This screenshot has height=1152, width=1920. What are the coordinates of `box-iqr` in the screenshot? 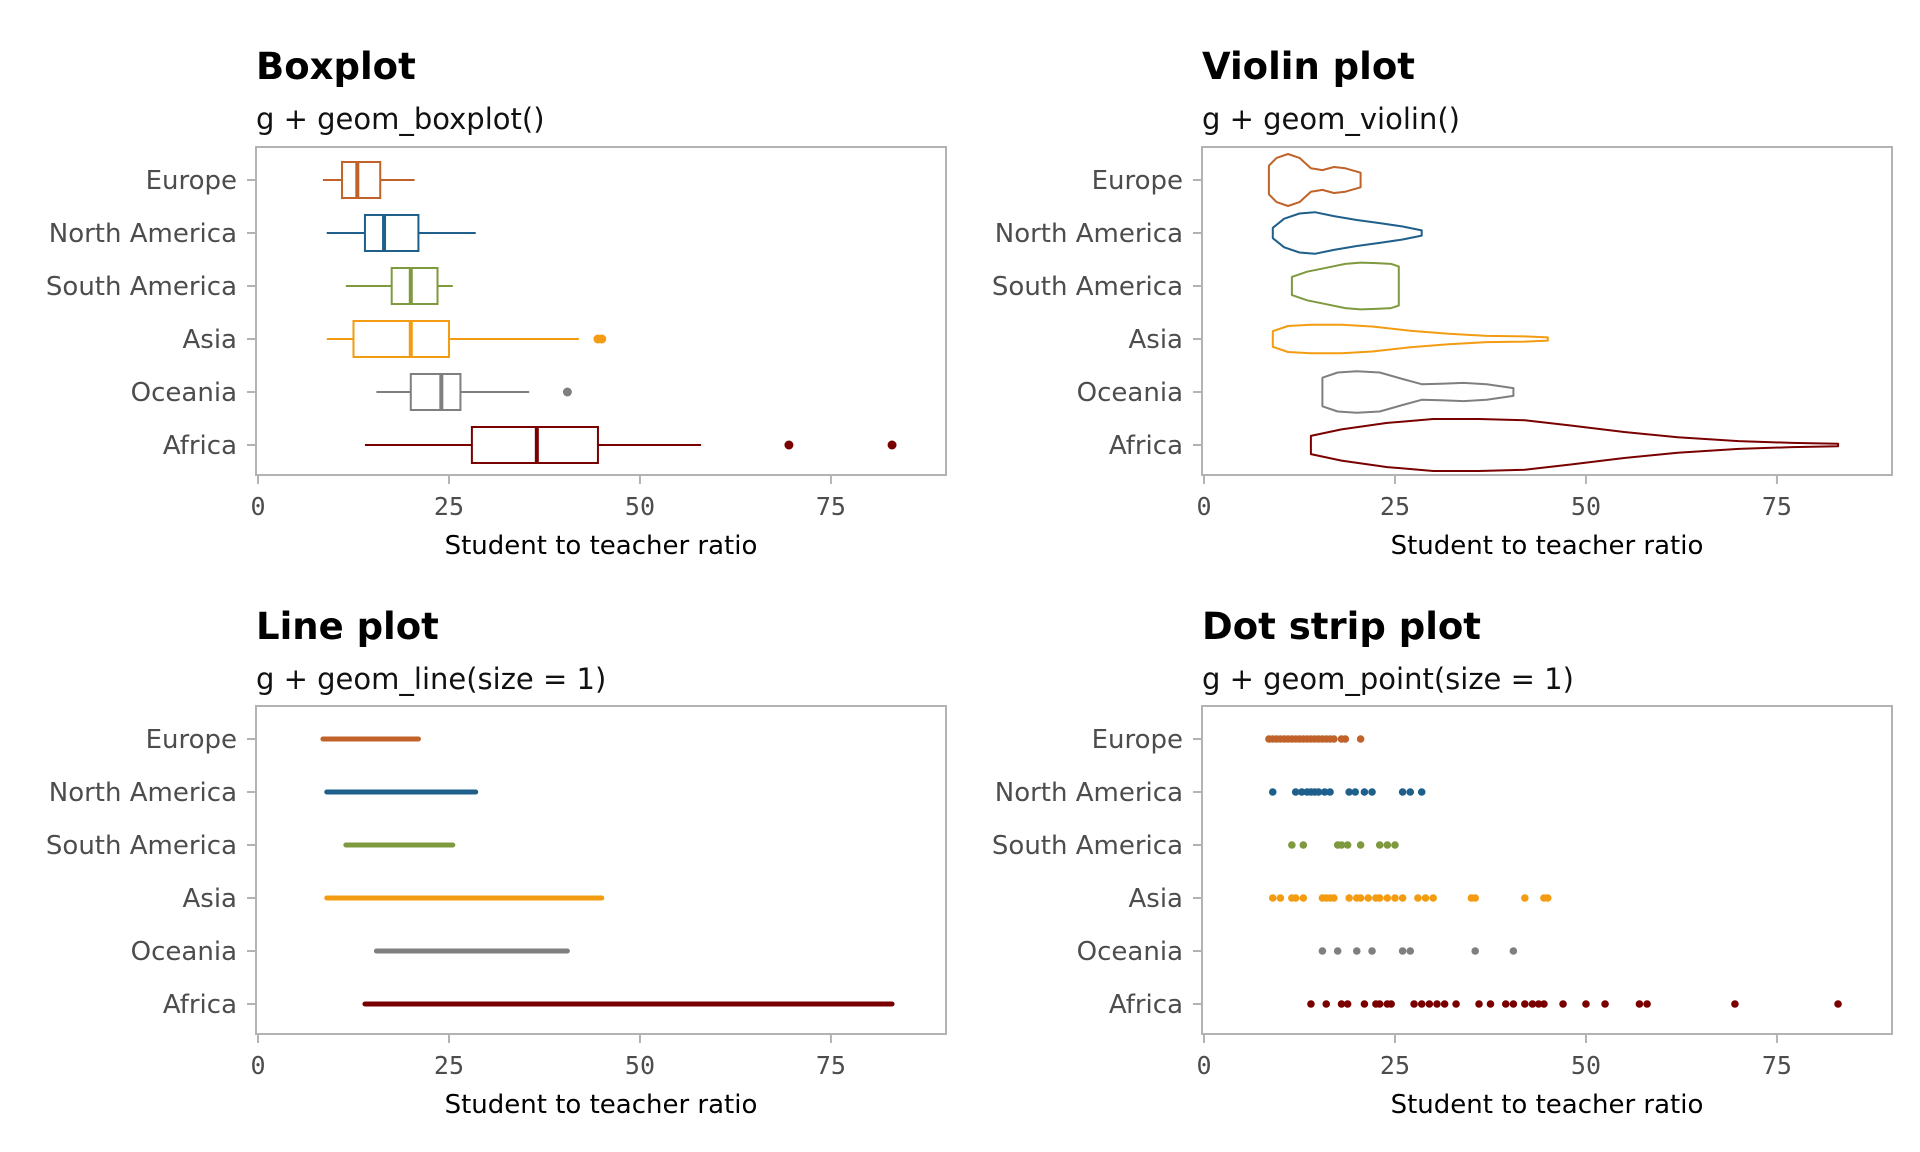 It's located at (391, 233).